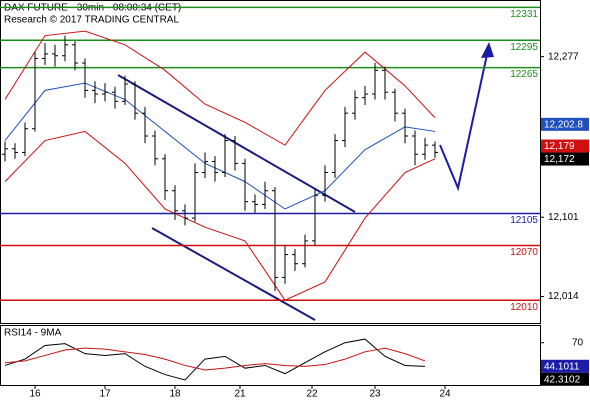 This screenshot has width=590, height=400. Describe the element at coordinates (240, 394) in the screenshot. I see `x-tick-label: 21` at that location.